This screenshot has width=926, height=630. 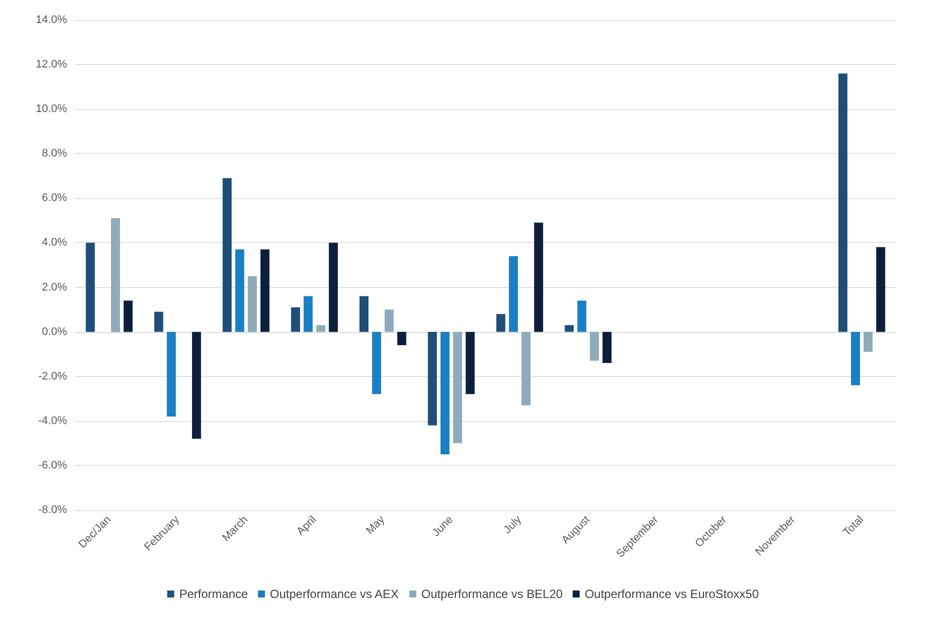 What do you see at coordinates (55, 242) in the screenshot?
I see `y-tick-label: 4.0%` at bounding box center [55, 242].